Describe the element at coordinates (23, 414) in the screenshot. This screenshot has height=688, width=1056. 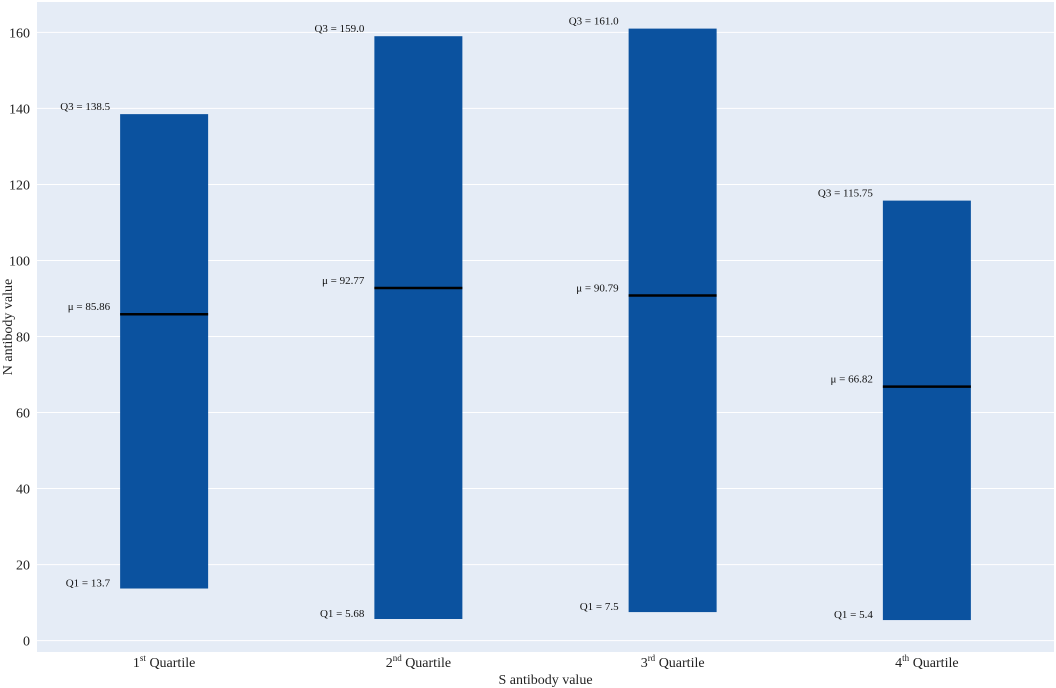
I see `y-tick-label: 60` at that location.